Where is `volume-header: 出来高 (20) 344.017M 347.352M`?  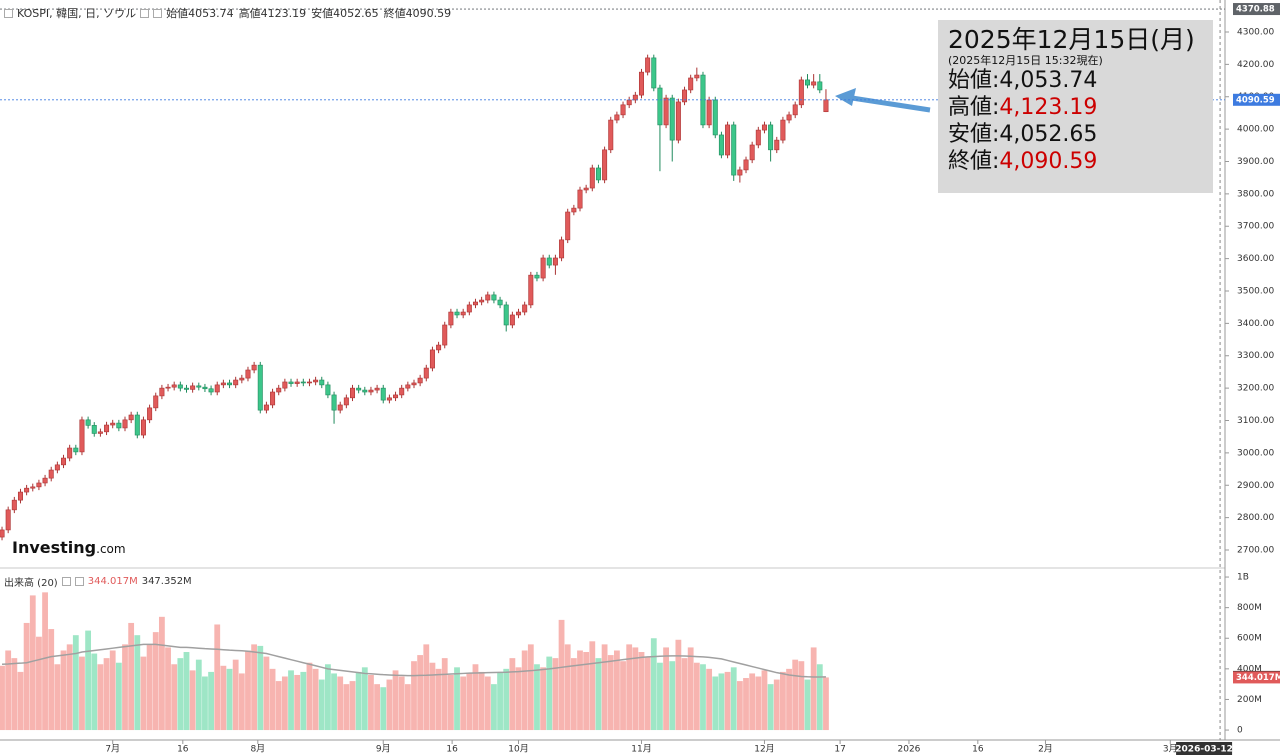 volume-header: 出来高 (20) 344.017M 347.352M is located at coordinates (98, 581).